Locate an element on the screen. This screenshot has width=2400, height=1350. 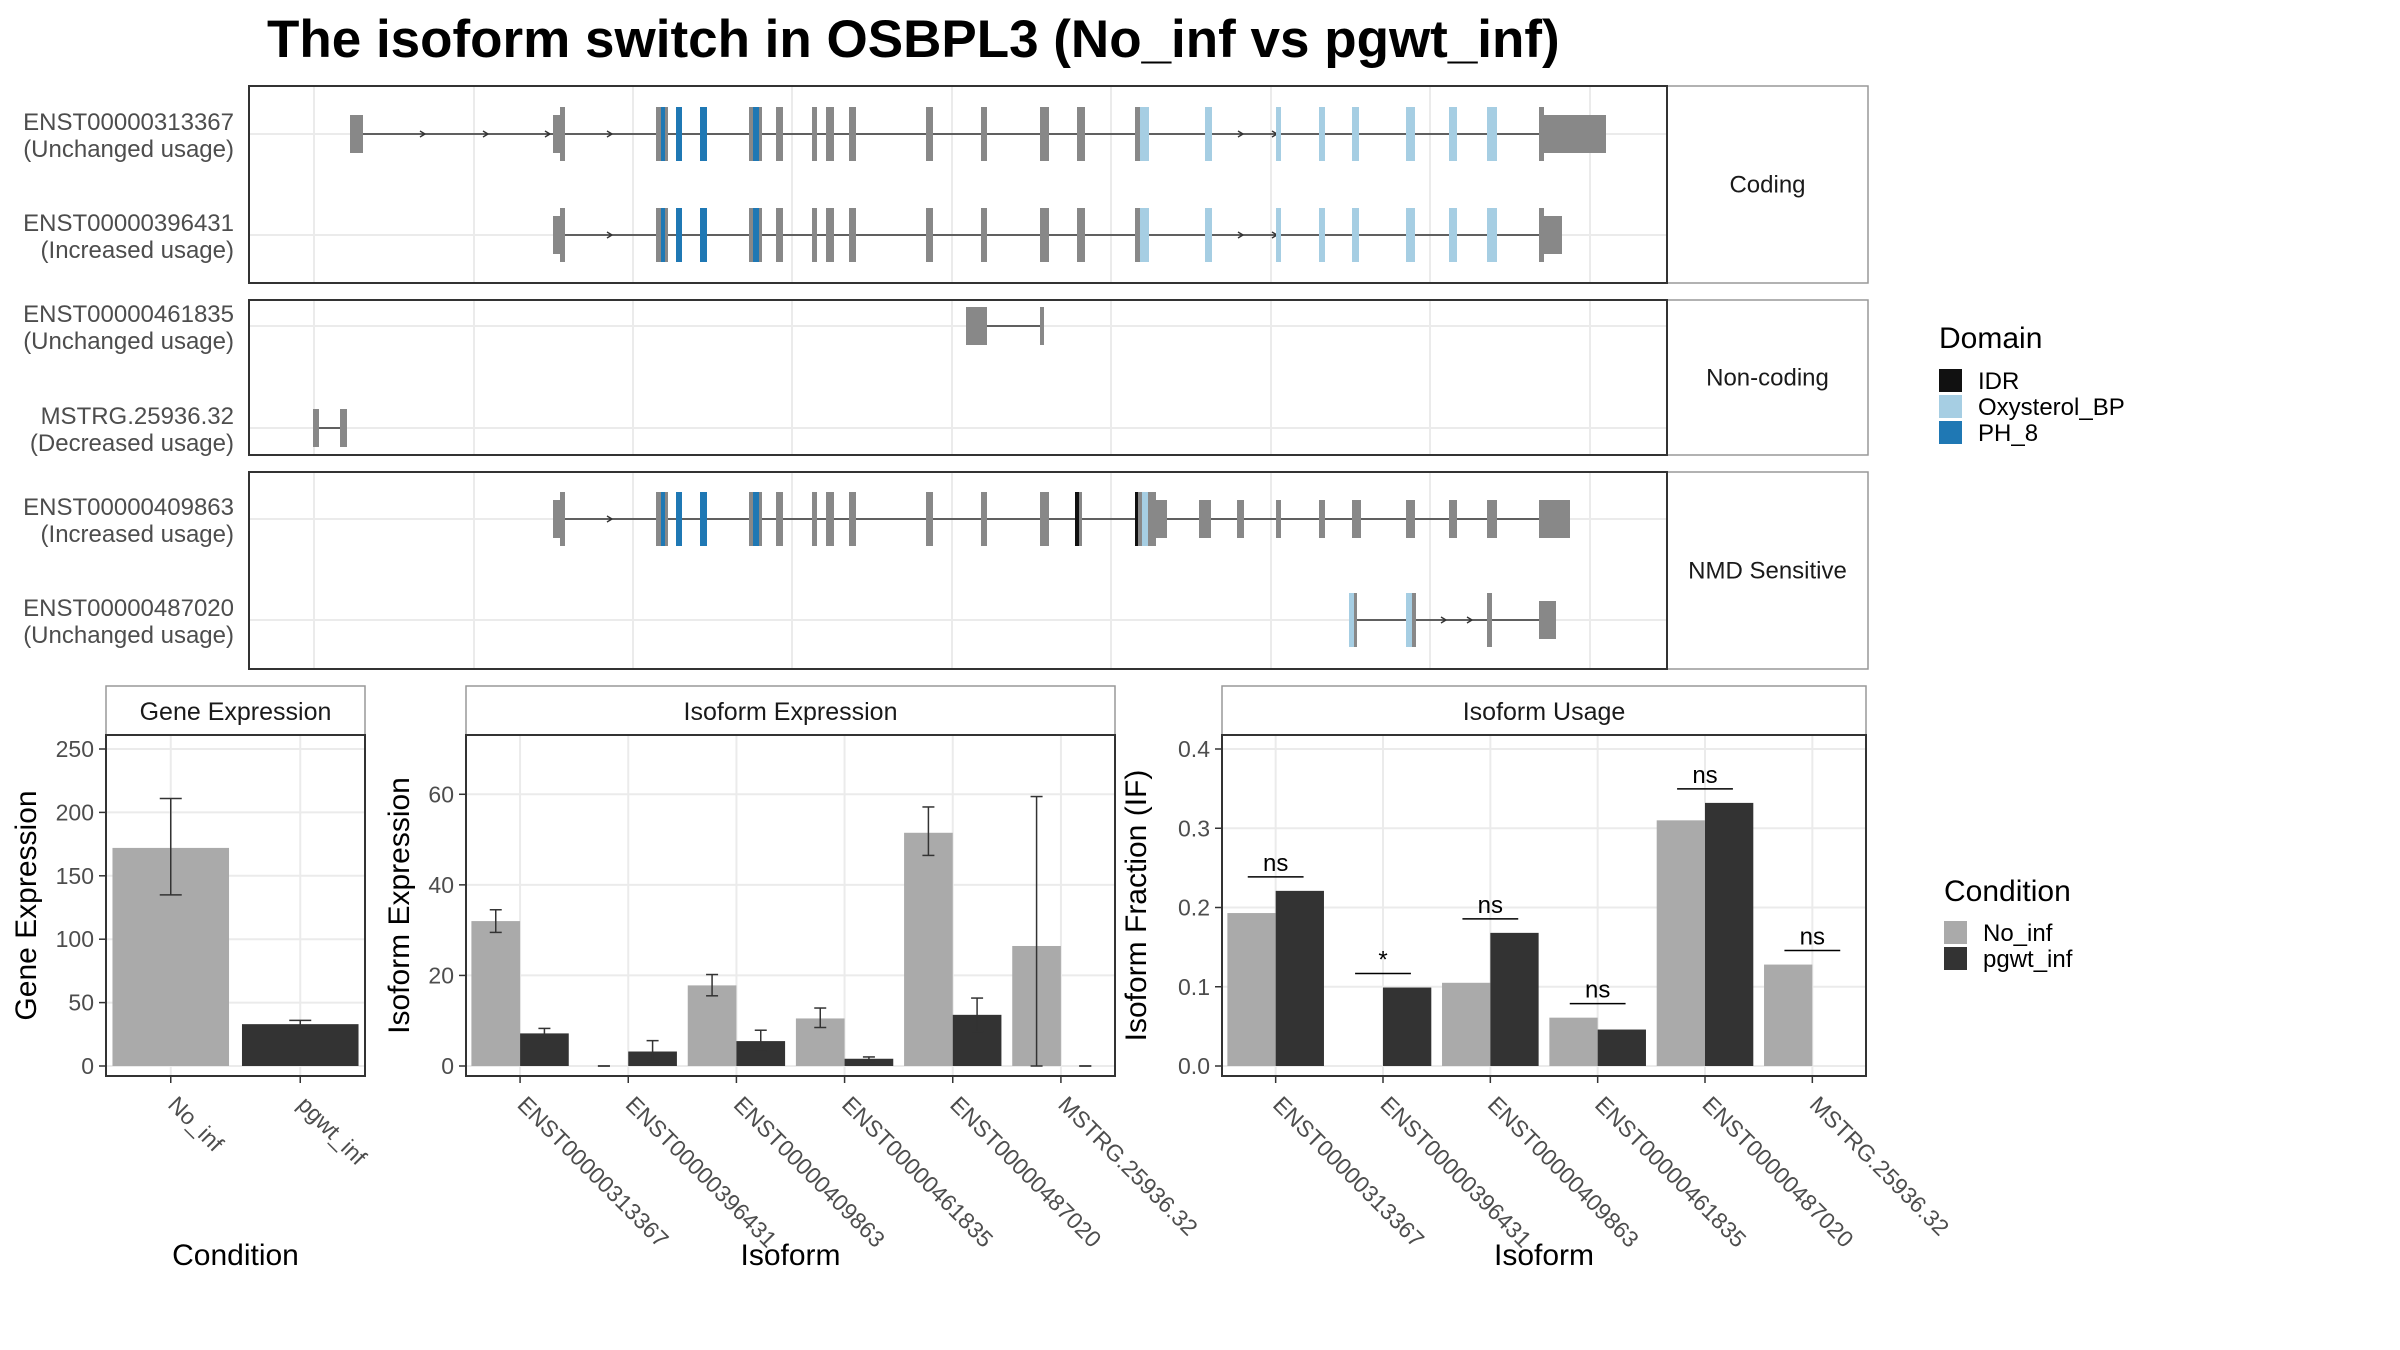
domain-legend-swatch is located at coordinates (1950, 432).